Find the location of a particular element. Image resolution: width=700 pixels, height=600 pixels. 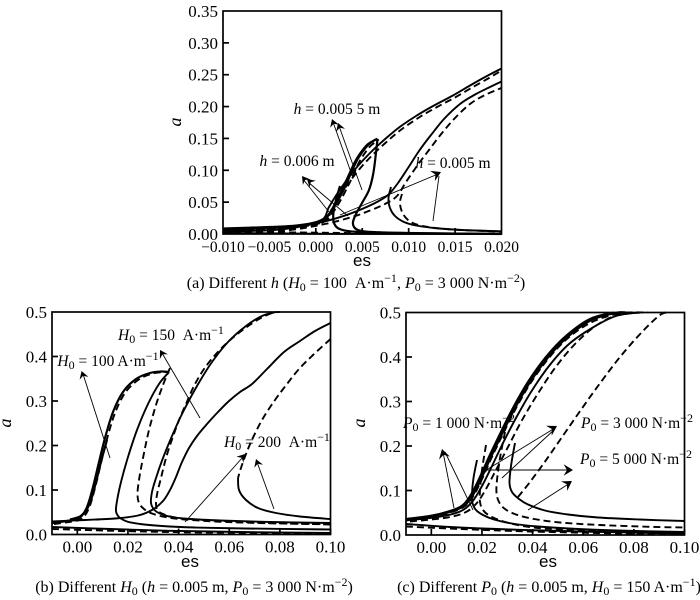

svg-text: H0 = 150 A·m−1 is located at coordinates (170, 334).